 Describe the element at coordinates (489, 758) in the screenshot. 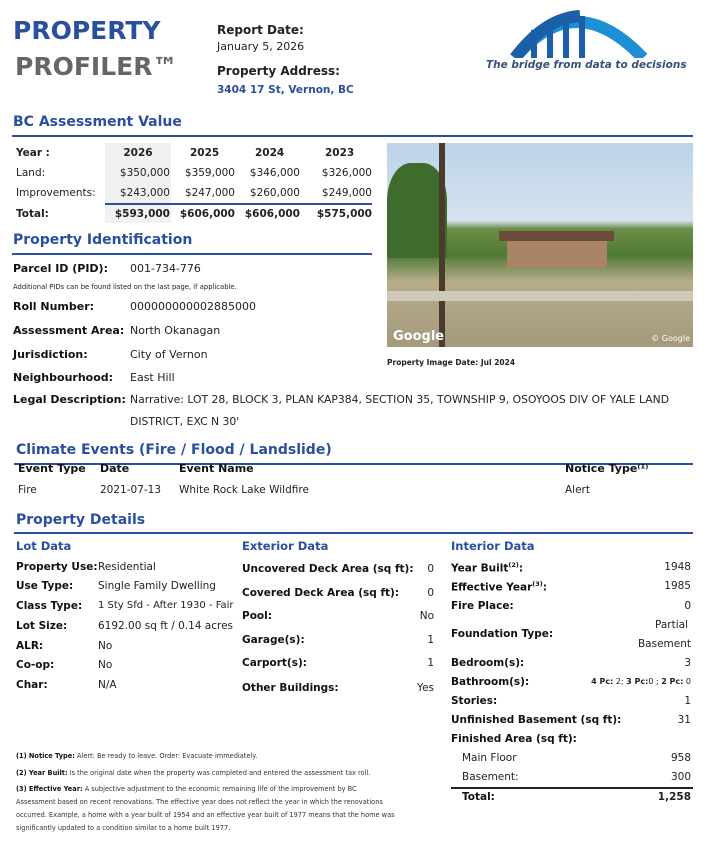

I see `main-floor-label: Main Floor` at that location.